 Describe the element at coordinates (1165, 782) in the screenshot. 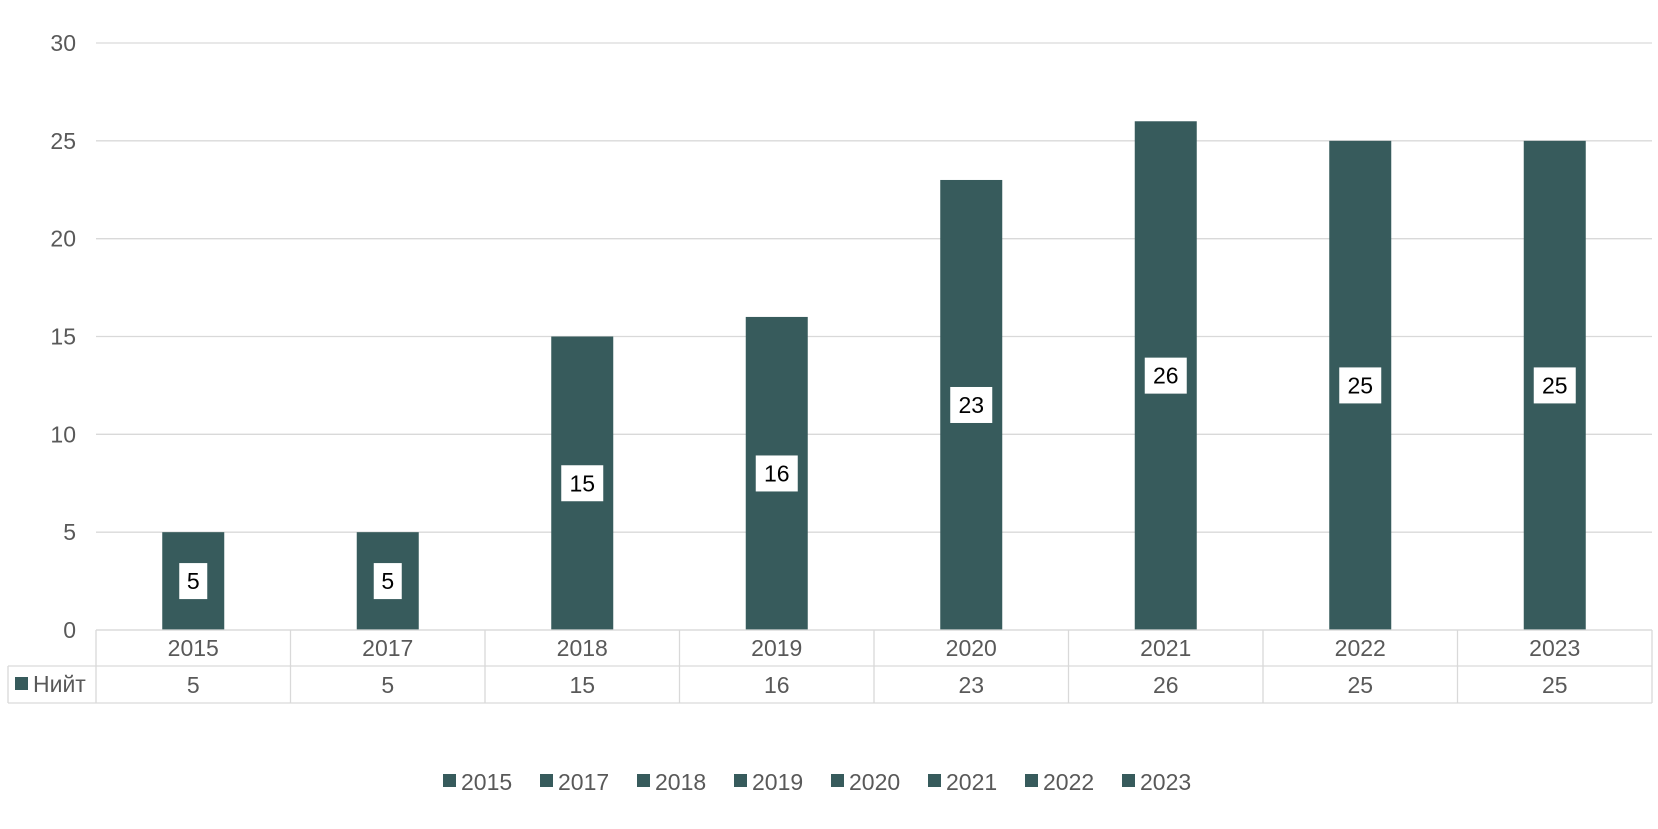

I see `legend-entry: 2023` at that location.